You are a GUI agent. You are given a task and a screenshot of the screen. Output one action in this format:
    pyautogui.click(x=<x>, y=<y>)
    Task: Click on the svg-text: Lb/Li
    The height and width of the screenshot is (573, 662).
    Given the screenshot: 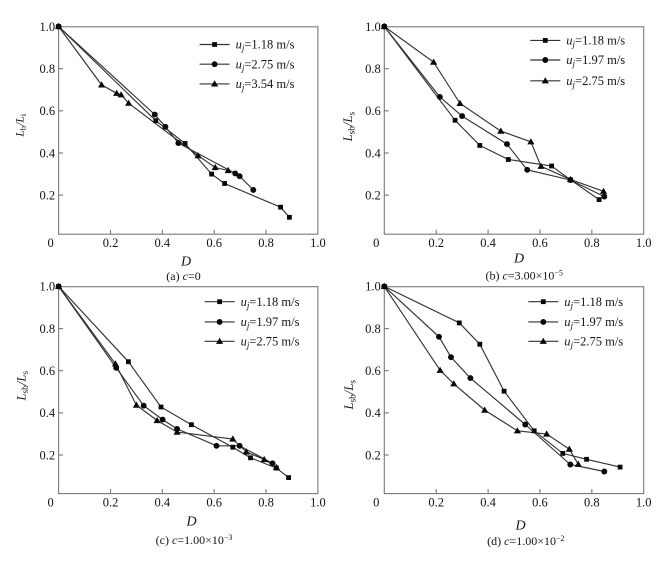 What is the action you would take?
    pyautogui.click(x=22, y=125)
    